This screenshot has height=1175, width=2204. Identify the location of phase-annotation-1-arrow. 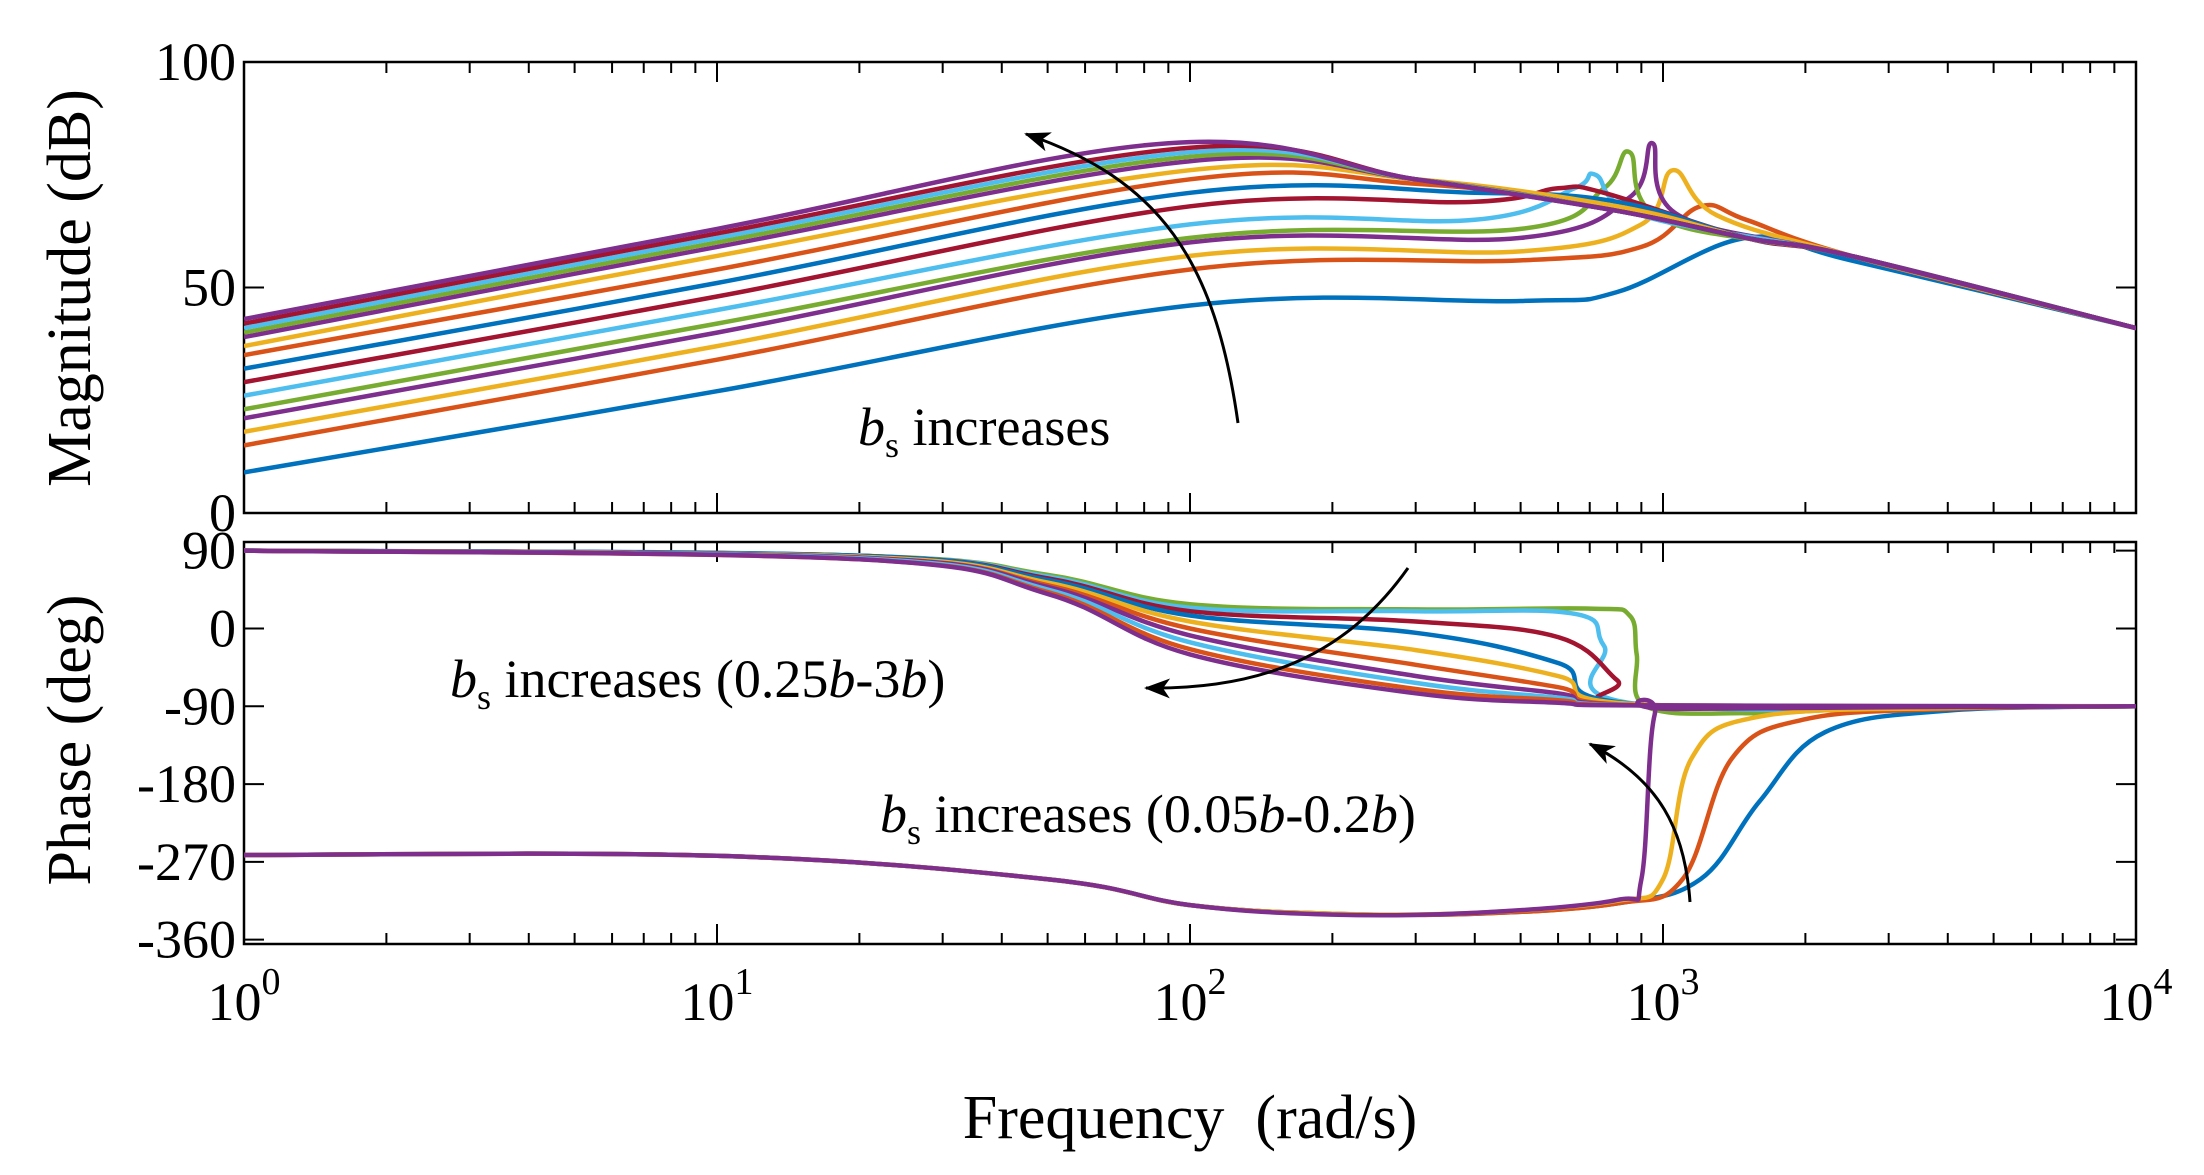
(1277, 633).